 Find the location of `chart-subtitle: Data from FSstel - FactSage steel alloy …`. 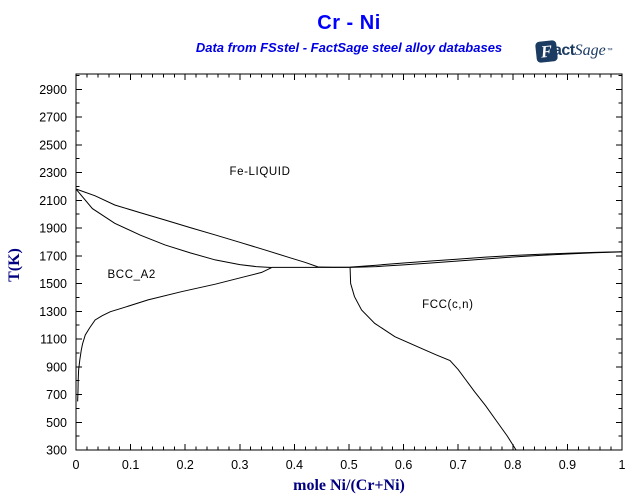

chart-subtitle: Data from FSstel - FactSage steel alloy … is located at coordinates (349, 47).